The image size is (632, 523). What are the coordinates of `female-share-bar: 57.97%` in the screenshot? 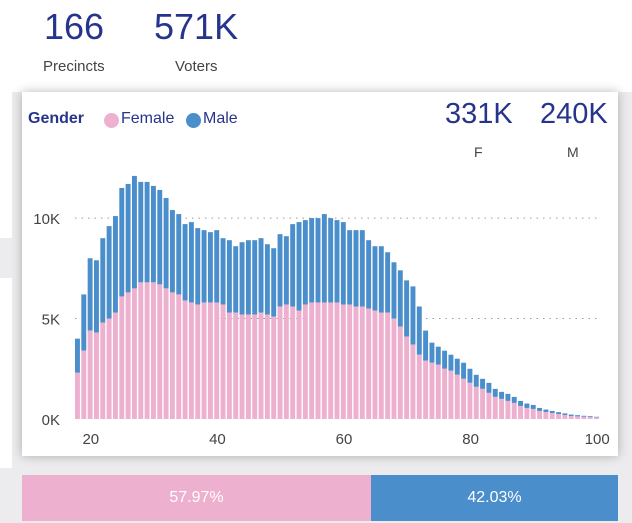 It's located at (196, 498).